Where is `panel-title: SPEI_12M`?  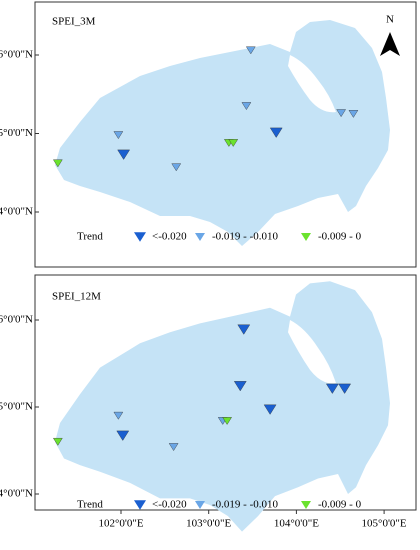 panel-title: SPEI_12M is located at coordinates (76, 297).